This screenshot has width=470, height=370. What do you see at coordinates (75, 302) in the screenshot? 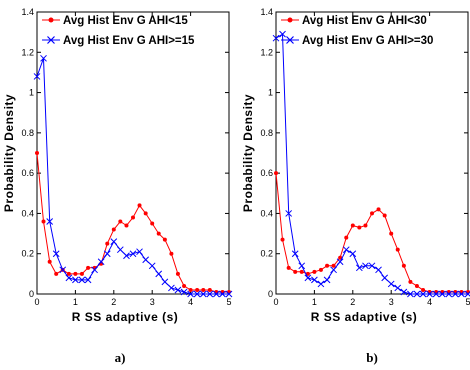
I see `x-tick-label: 1` at bounding box center [75, 302].